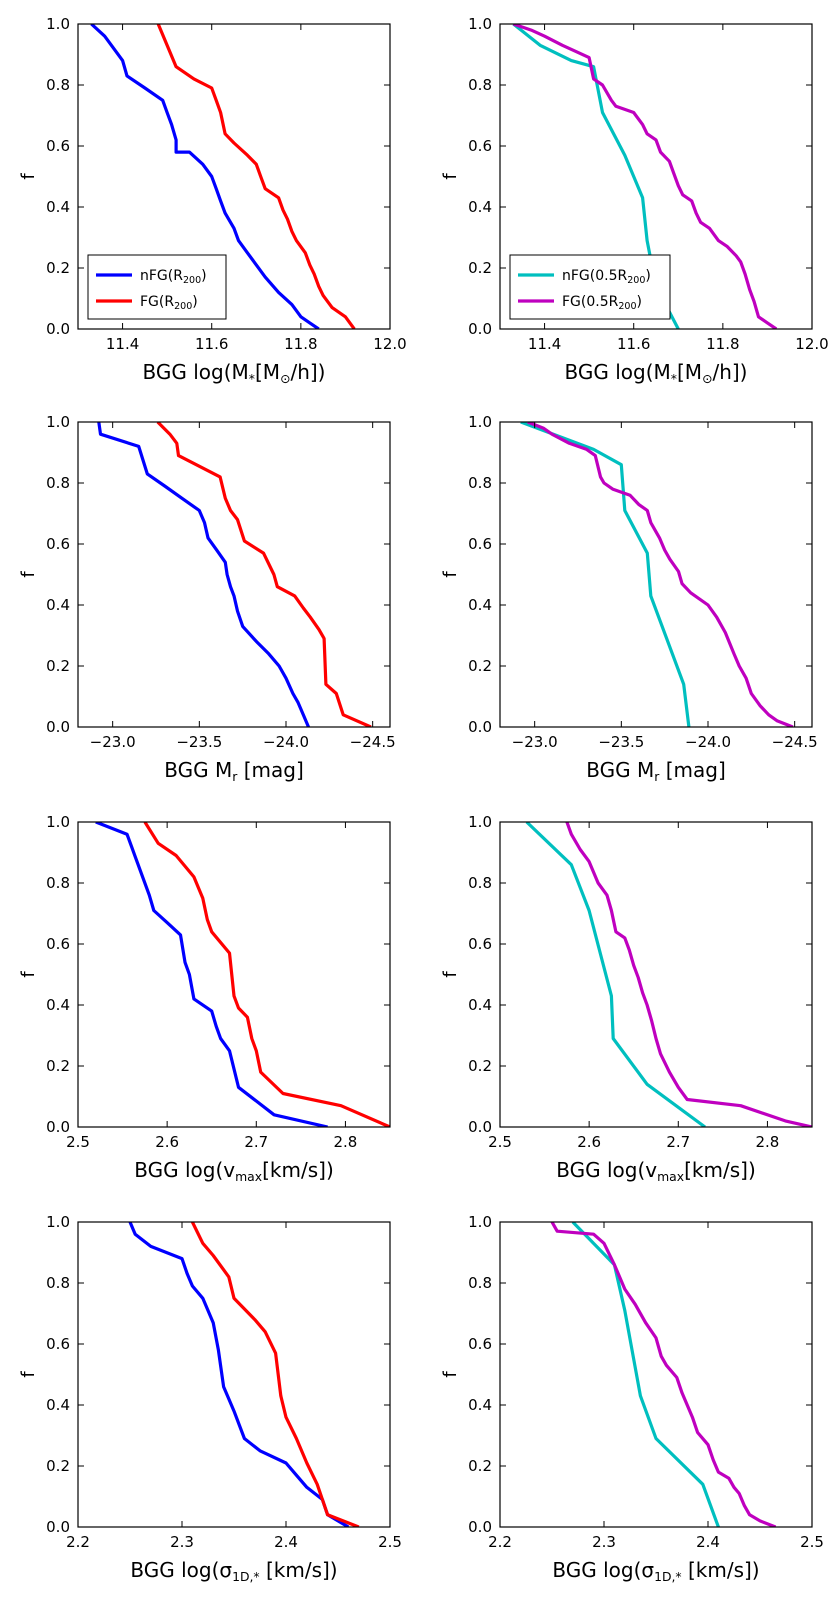 This screenshot has height=1606, width=830. I want to click on legend-label-part: nFG(0.5R, so click(595, 276).